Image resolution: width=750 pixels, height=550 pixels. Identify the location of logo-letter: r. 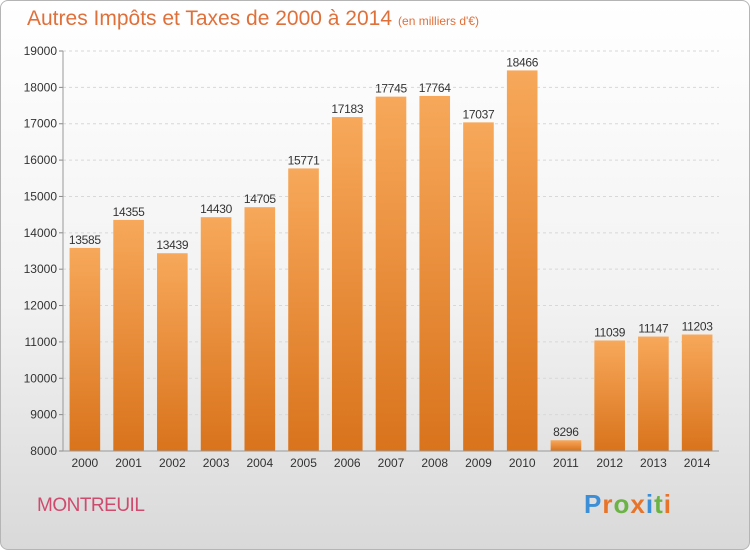
(608, 504).